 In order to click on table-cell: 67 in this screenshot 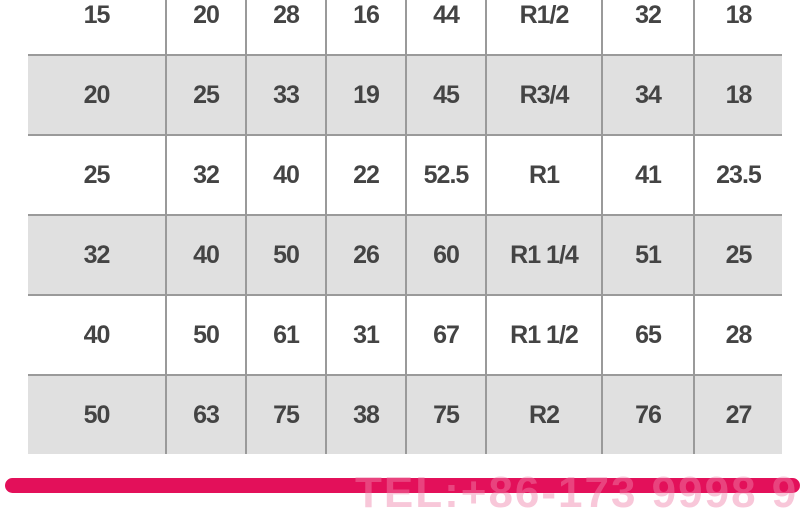, I will do `click(446, 335)`.